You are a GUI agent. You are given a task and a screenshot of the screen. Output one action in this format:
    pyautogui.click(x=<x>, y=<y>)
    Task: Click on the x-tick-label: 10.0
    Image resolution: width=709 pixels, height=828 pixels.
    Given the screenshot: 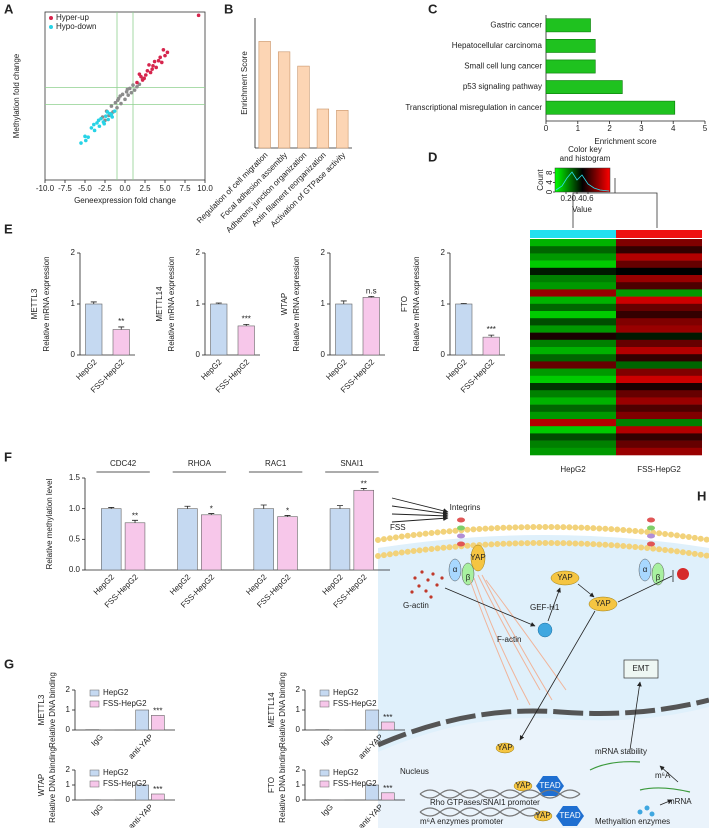 What is the action you would take?
    pyautogui.click(x=205, y=188)
    